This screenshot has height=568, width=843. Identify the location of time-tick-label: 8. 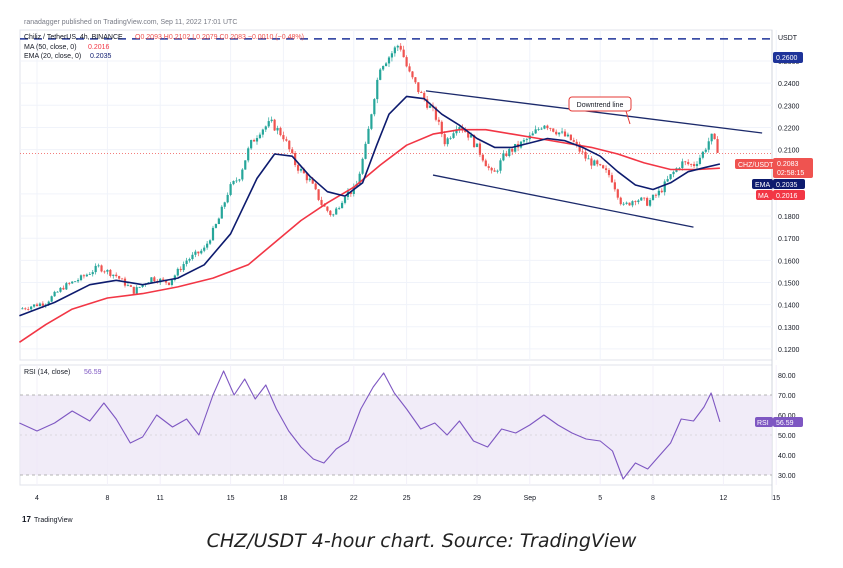
(107, 498).